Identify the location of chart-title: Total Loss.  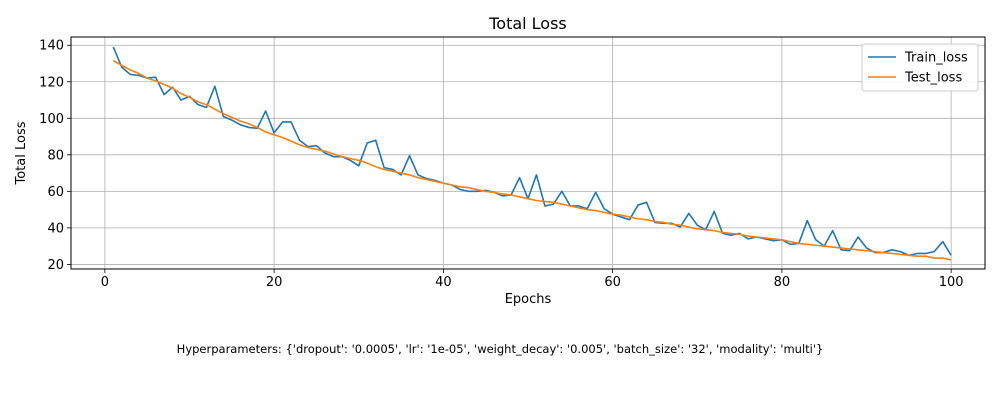
(527, 23).